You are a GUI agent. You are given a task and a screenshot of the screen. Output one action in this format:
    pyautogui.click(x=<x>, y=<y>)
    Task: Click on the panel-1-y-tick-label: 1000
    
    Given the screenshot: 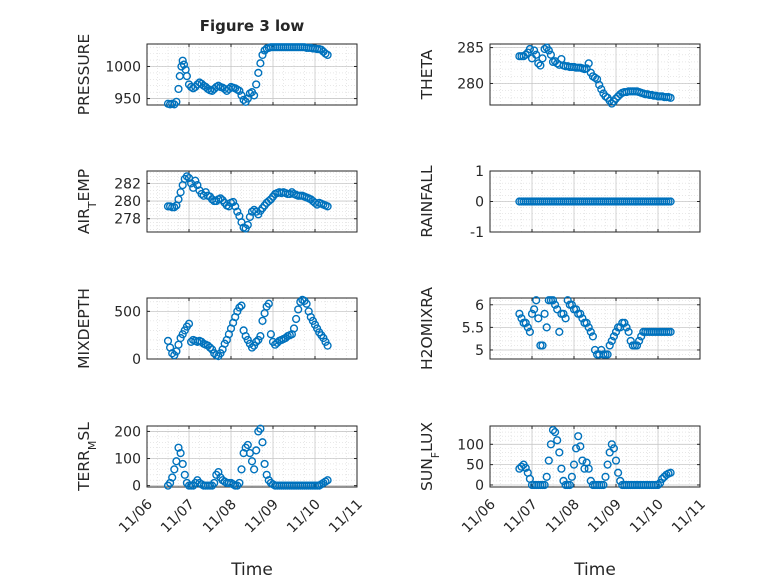 What is the action you would take?
    pyautogui.click(x=123, y=67)
    